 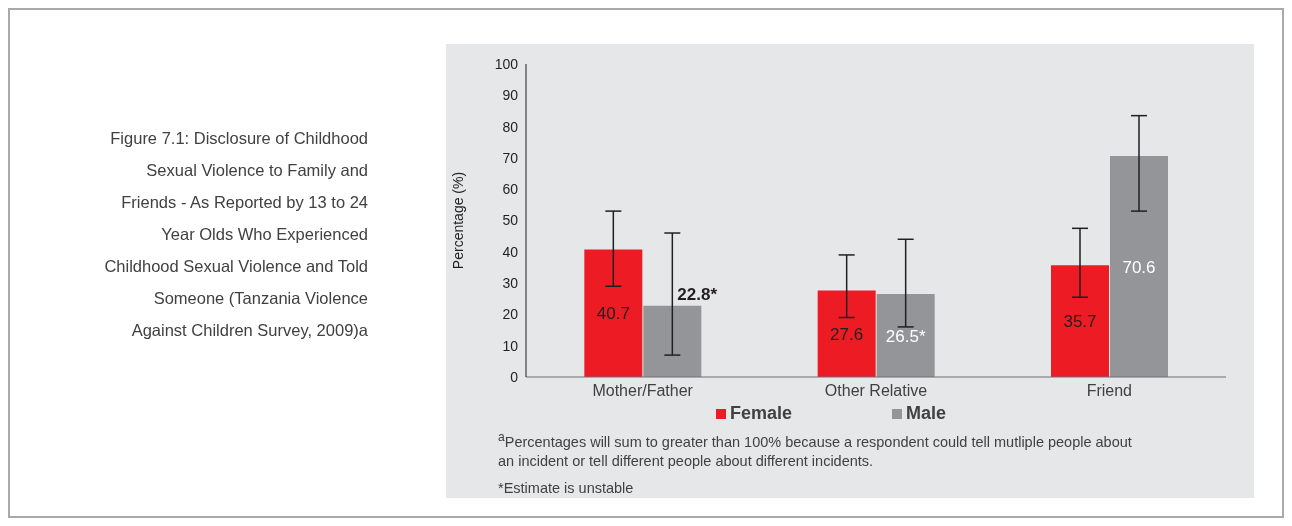 What do you see at coordinates (510, 126) in the screenshot?
I see `y-tick-label: 80` at bounding box center [510, 126].